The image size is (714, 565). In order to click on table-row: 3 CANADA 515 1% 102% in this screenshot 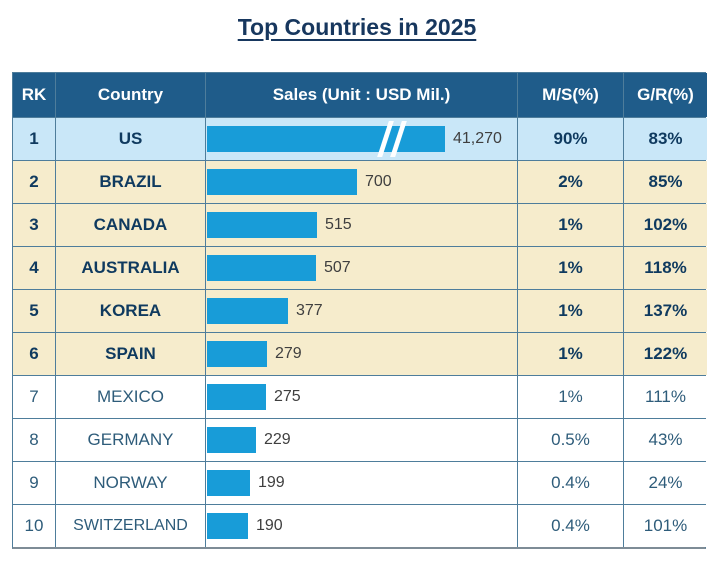, I will do `click(360, 225)`.